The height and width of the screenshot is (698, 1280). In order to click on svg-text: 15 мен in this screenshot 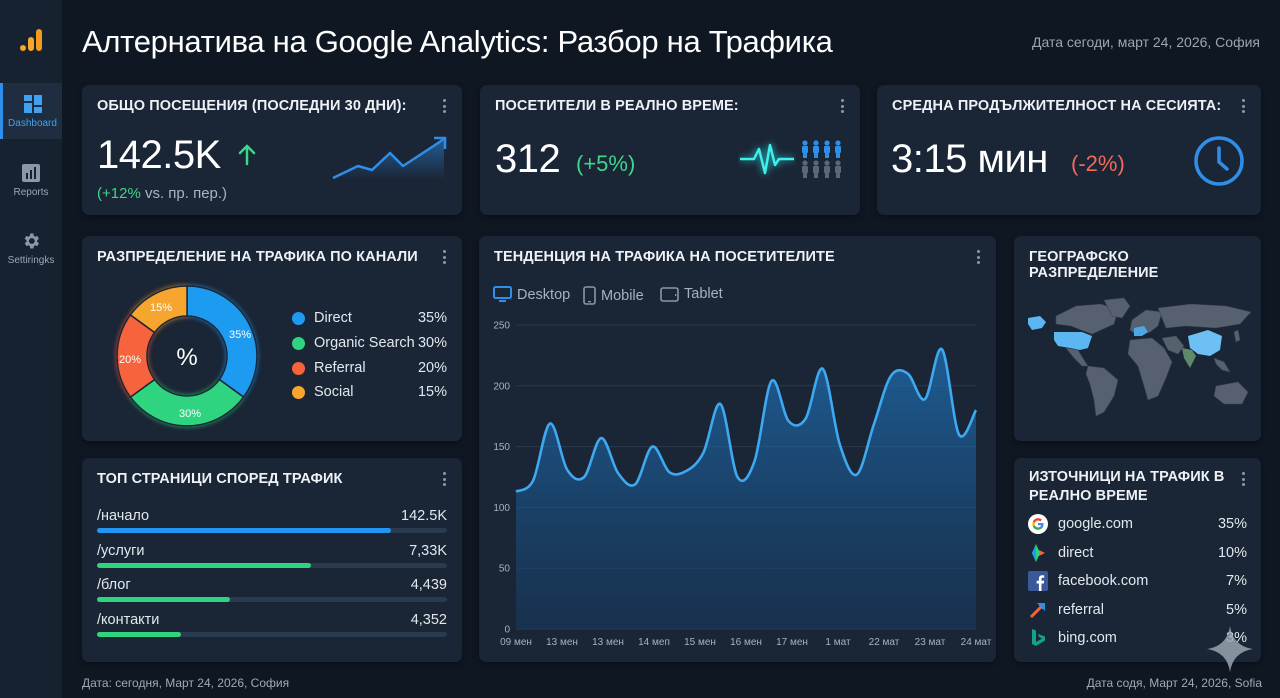, I will do `click(700, 642)`.